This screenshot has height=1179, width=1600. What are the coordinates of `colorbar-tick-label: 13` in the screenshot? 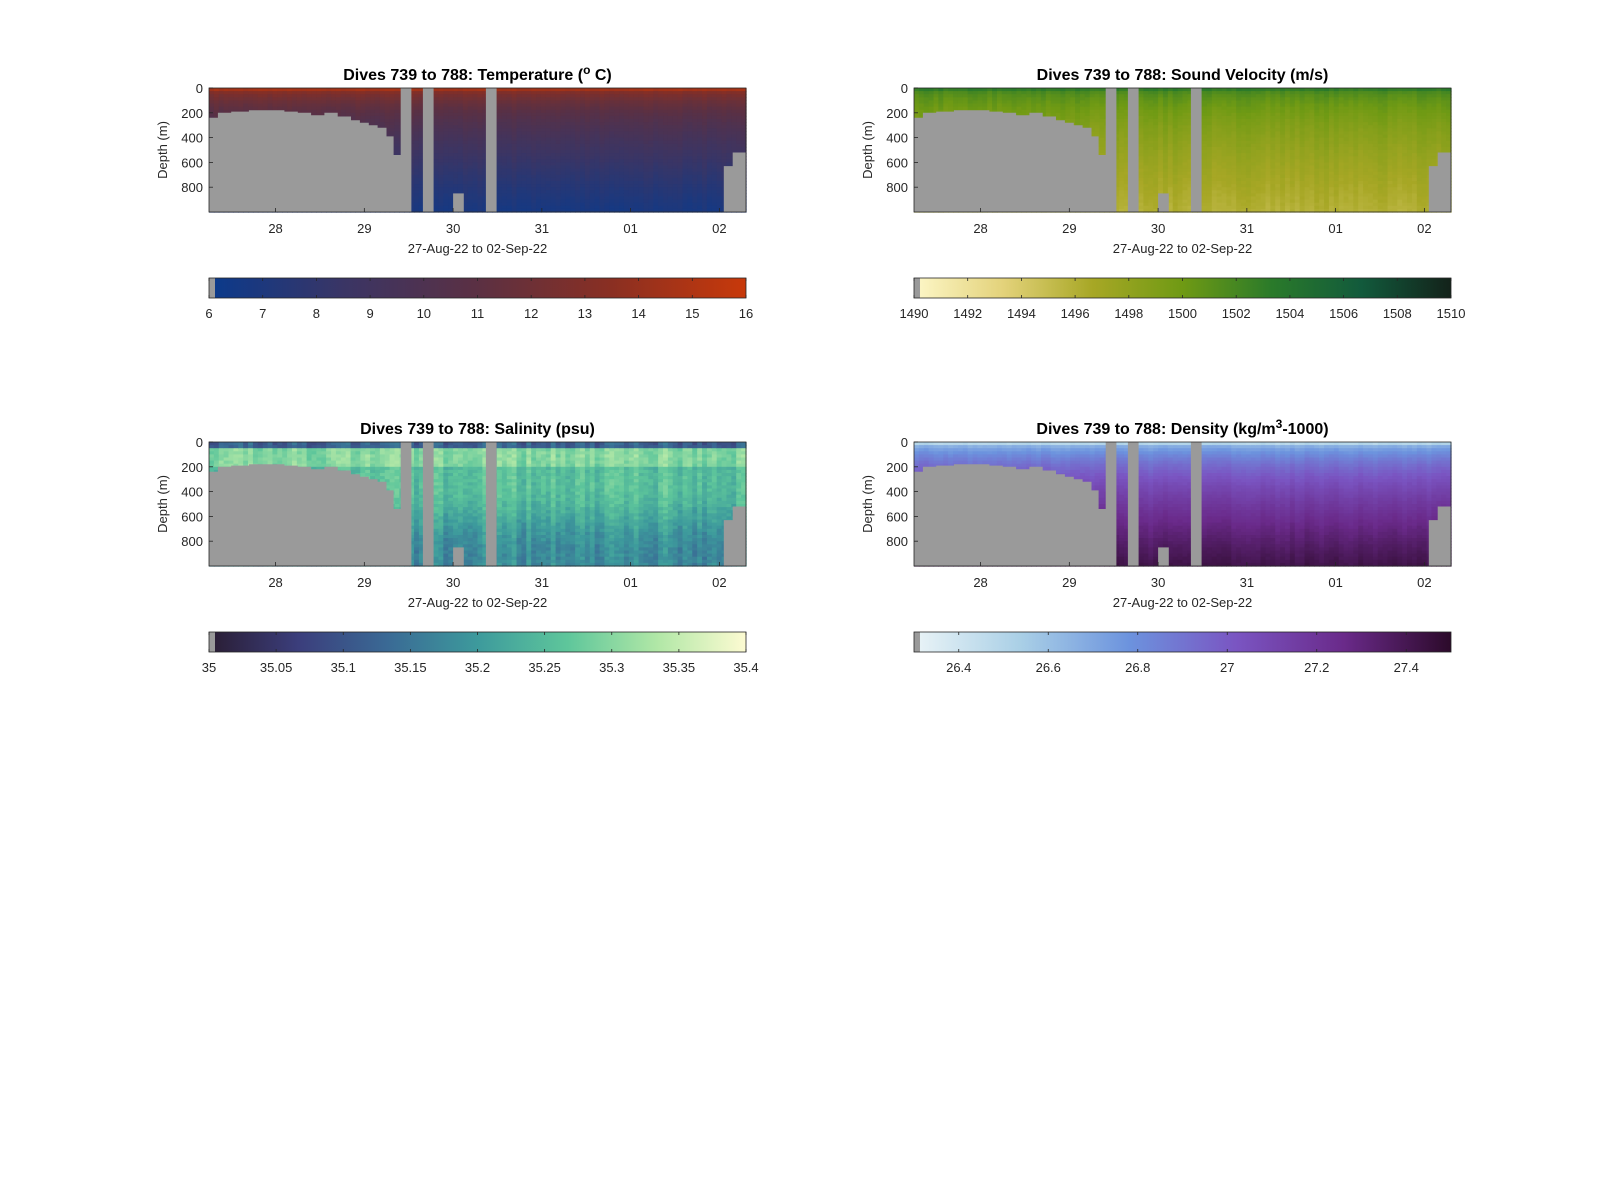 It's located at (585, 313).